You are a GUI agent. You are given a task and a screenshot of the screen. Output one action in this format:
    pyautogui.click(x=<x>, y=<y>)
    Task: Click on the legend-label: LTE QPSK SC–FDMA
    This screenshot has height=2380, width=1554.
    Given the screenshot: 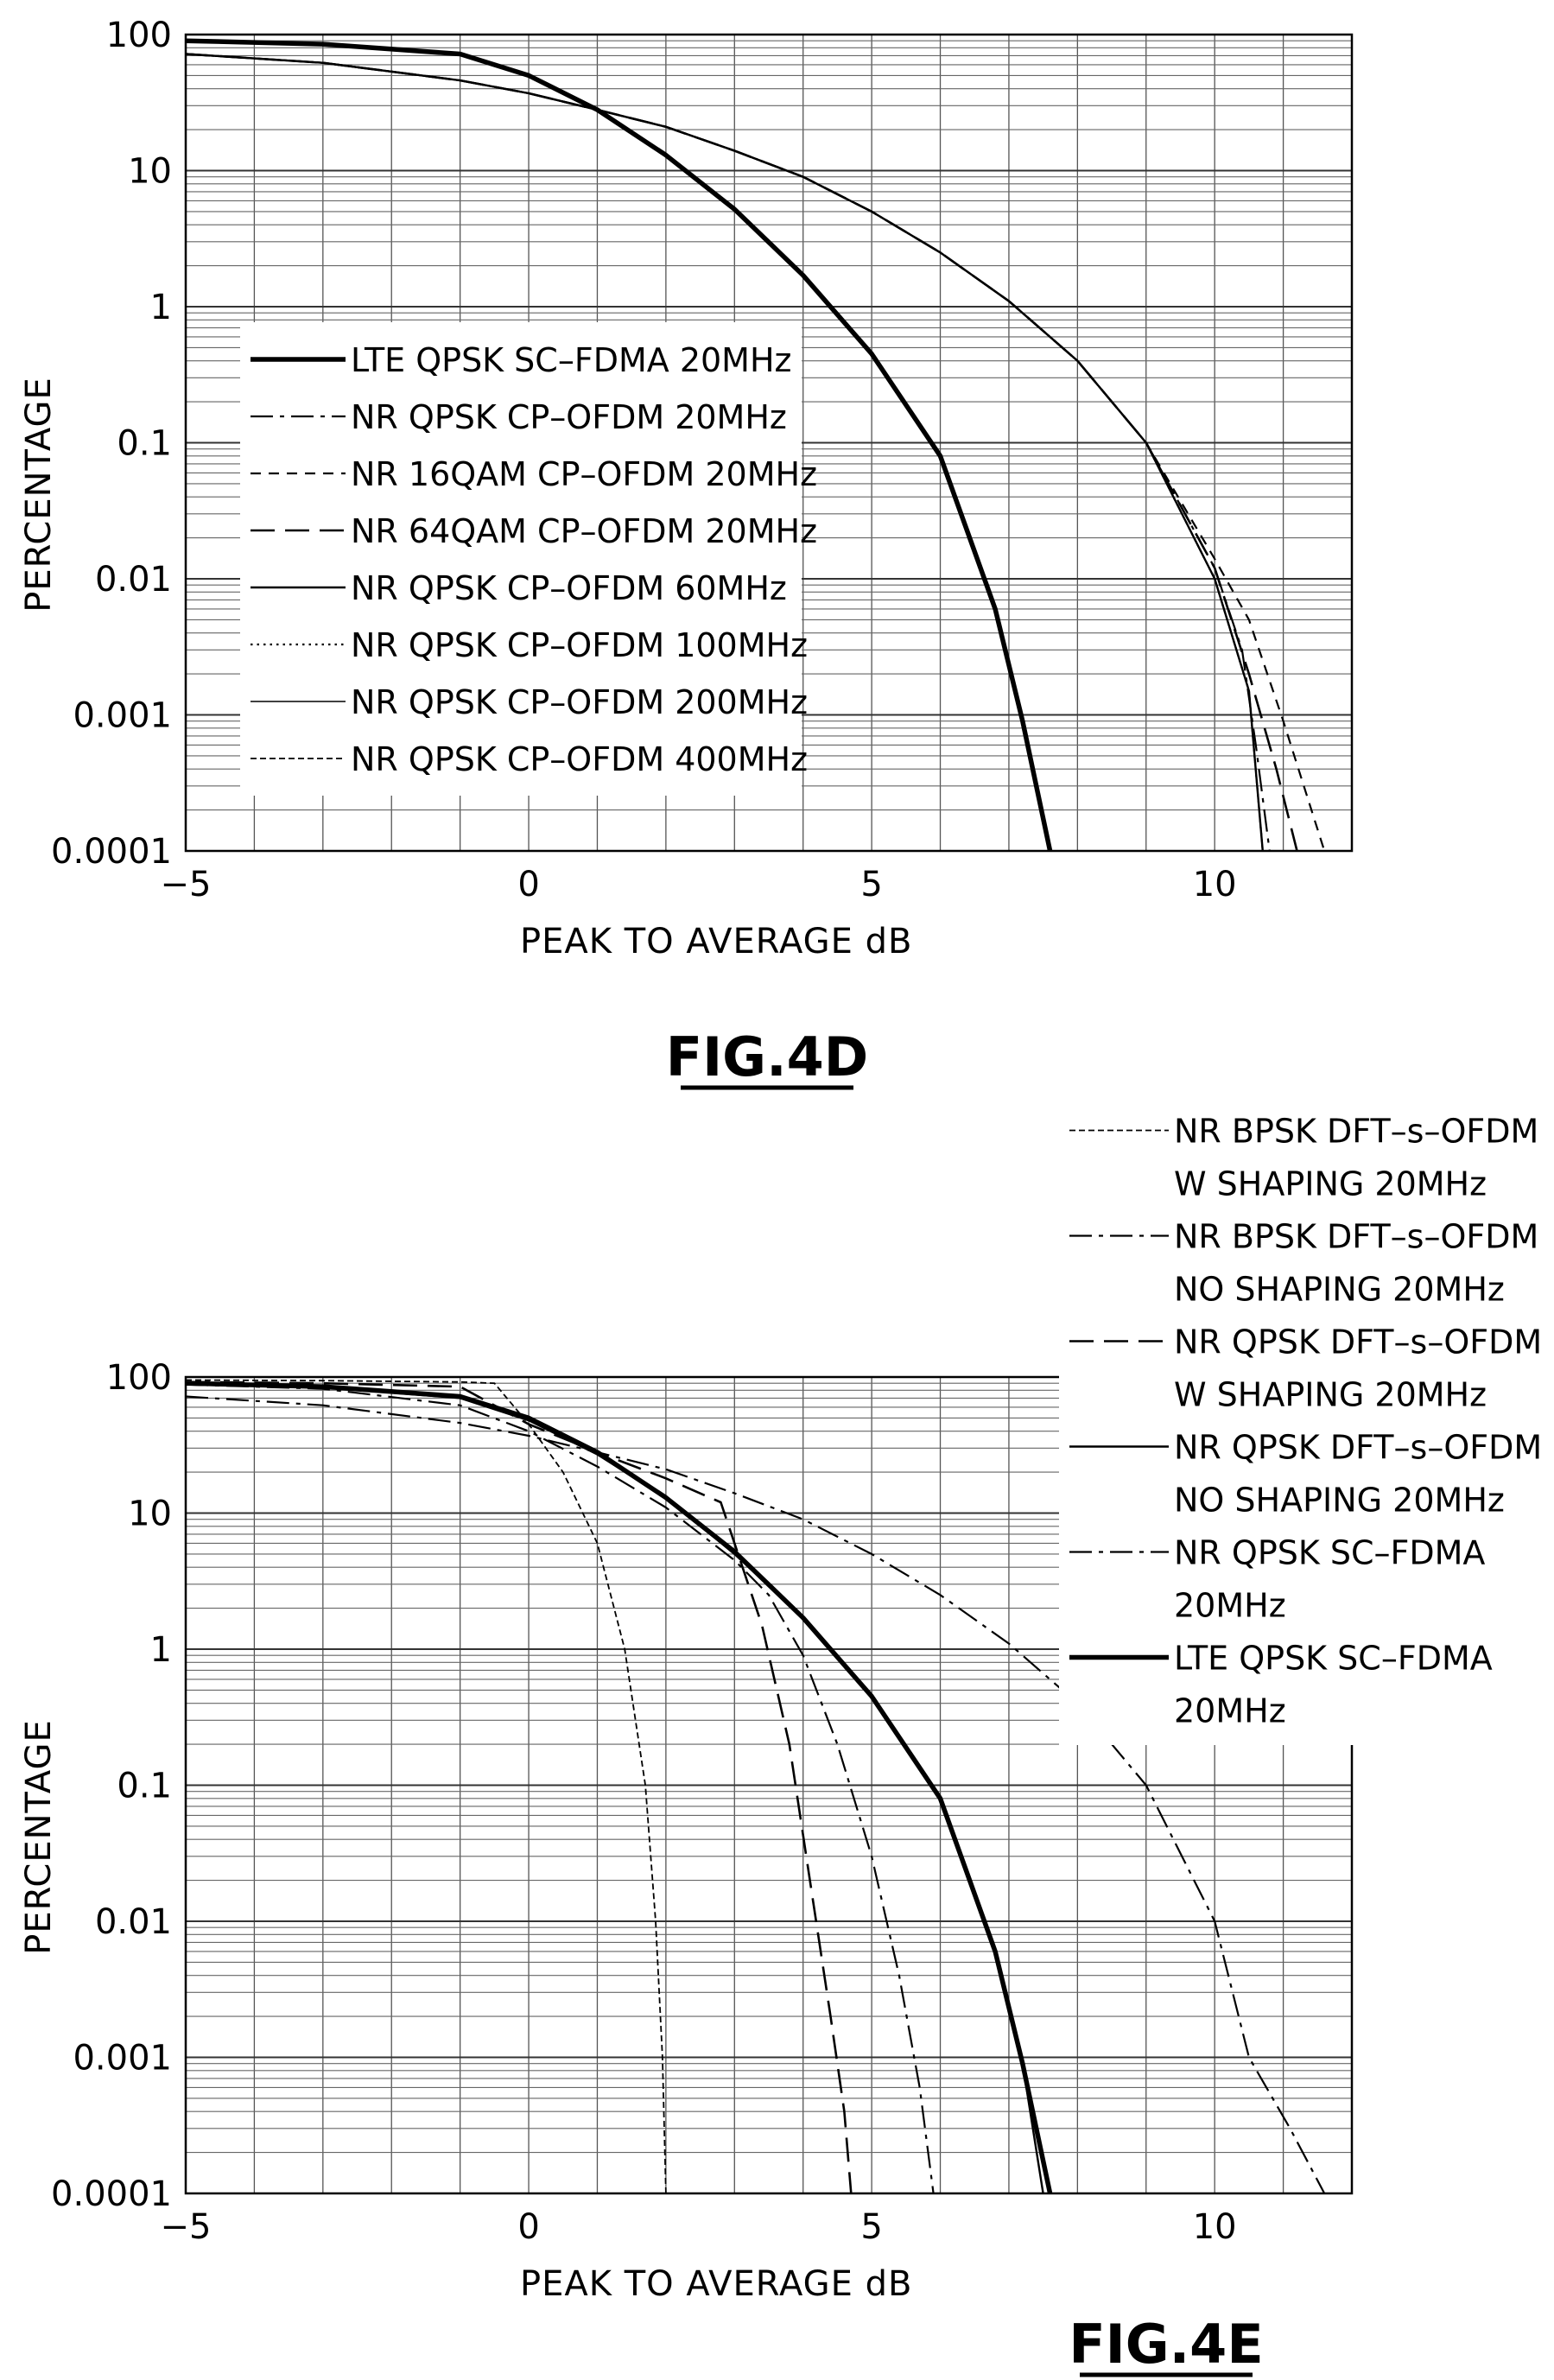 What is the action you would take?
    pyautogui.click(x=1333, y=1659)
    